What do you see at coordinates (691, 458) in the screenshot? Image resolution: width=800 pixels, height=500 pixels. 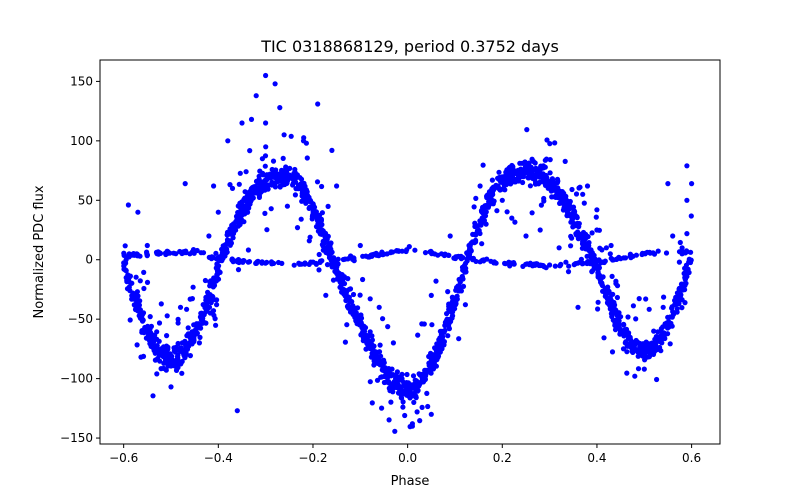 I see `x-tick-label: 0.6` at bounding box center [691, 458].